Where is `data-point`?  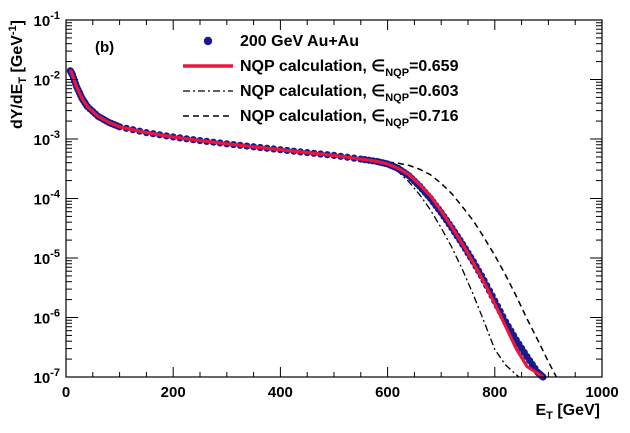
data-point is located at coordinates (524, 352).